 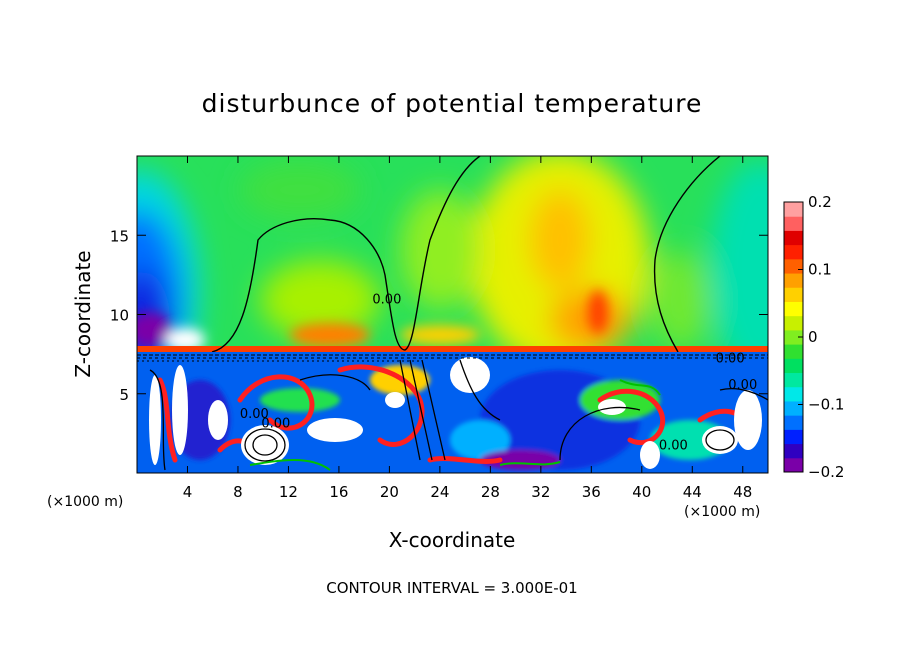 What do you see at coordinates (389, 492) in the screenshot?
I see `x-tick-label: 20` at bounding box center [389, 492].